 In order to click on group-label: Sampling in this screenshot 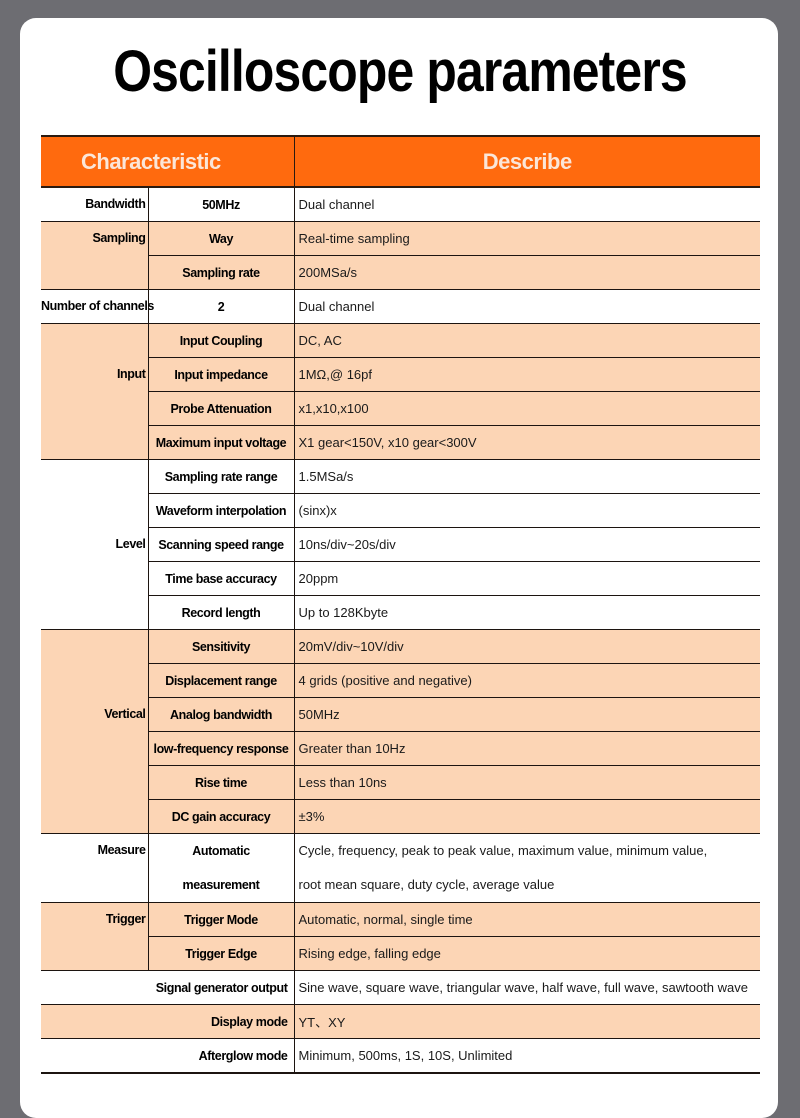, I will do `click(94, 255)`.